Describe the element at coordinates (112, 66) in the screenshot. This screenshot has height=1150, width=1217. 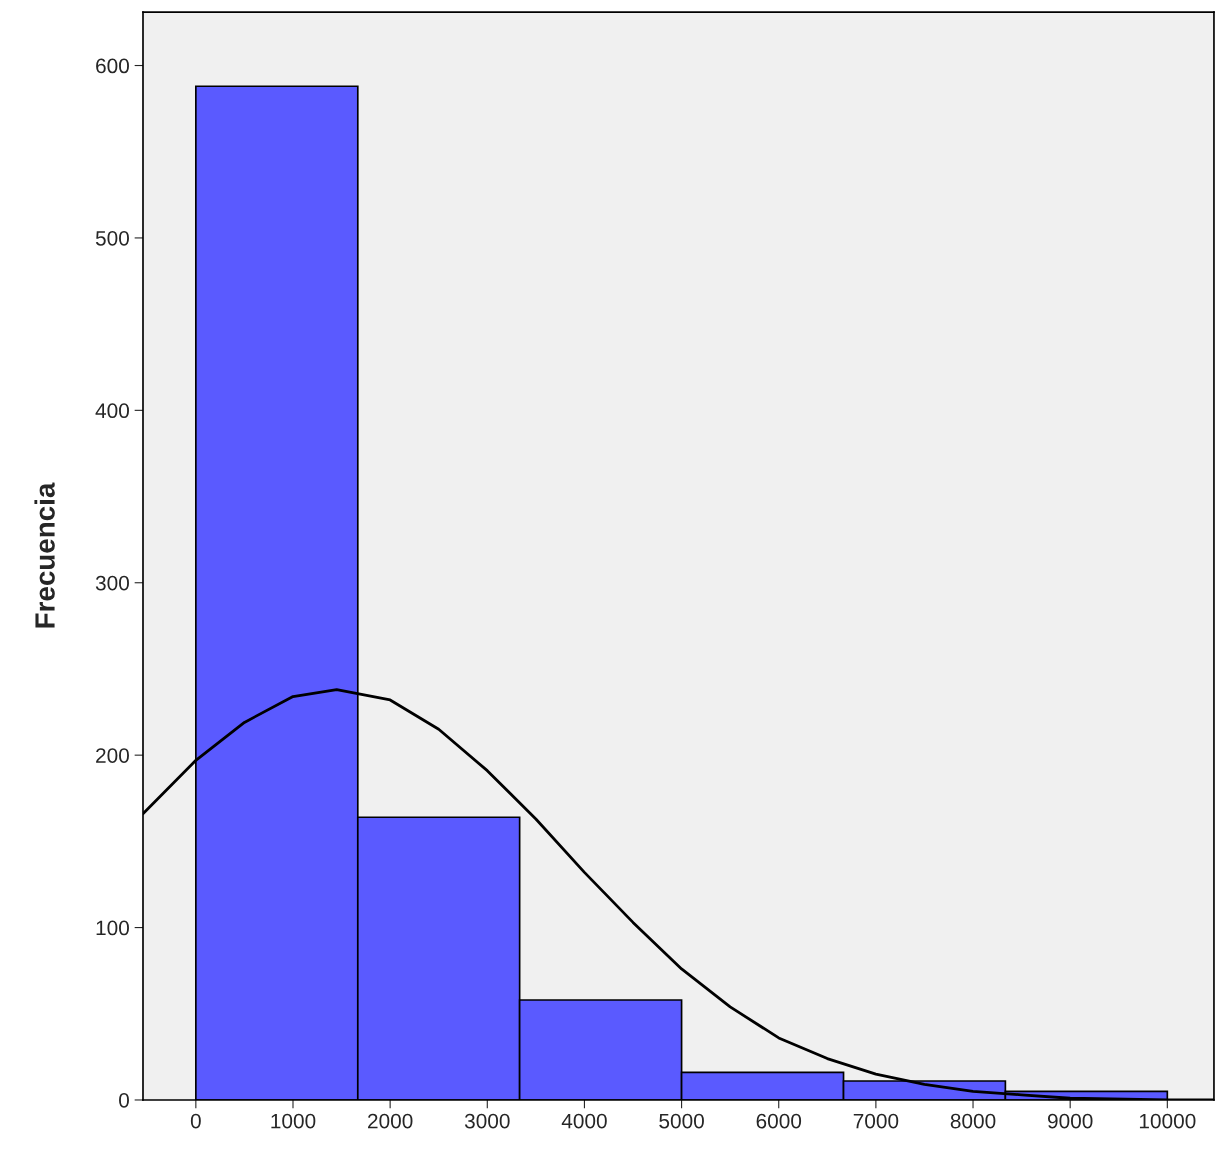
I see `y-tick-label: 600` at that location.